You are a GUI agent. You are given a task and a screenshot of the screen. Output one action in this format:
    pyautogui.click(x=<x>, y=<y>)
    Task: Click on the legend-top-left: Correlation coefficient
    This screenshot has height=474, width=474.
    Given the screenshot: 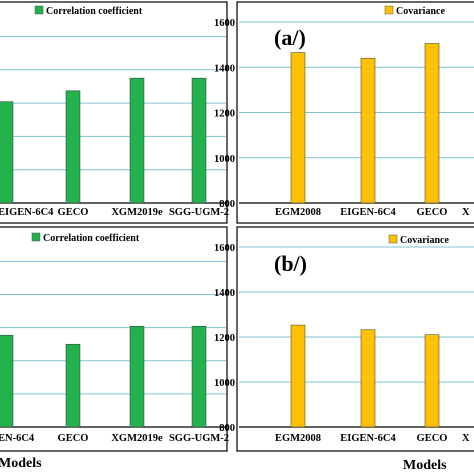 What is the action you would take?
    pyautogui.click(x=88, y=11)
    